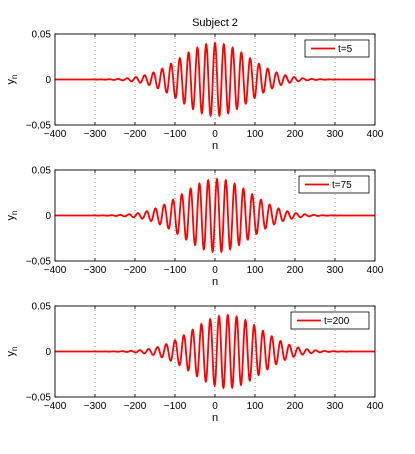  I want to click on legend-label: t=75, so click(342, 185).